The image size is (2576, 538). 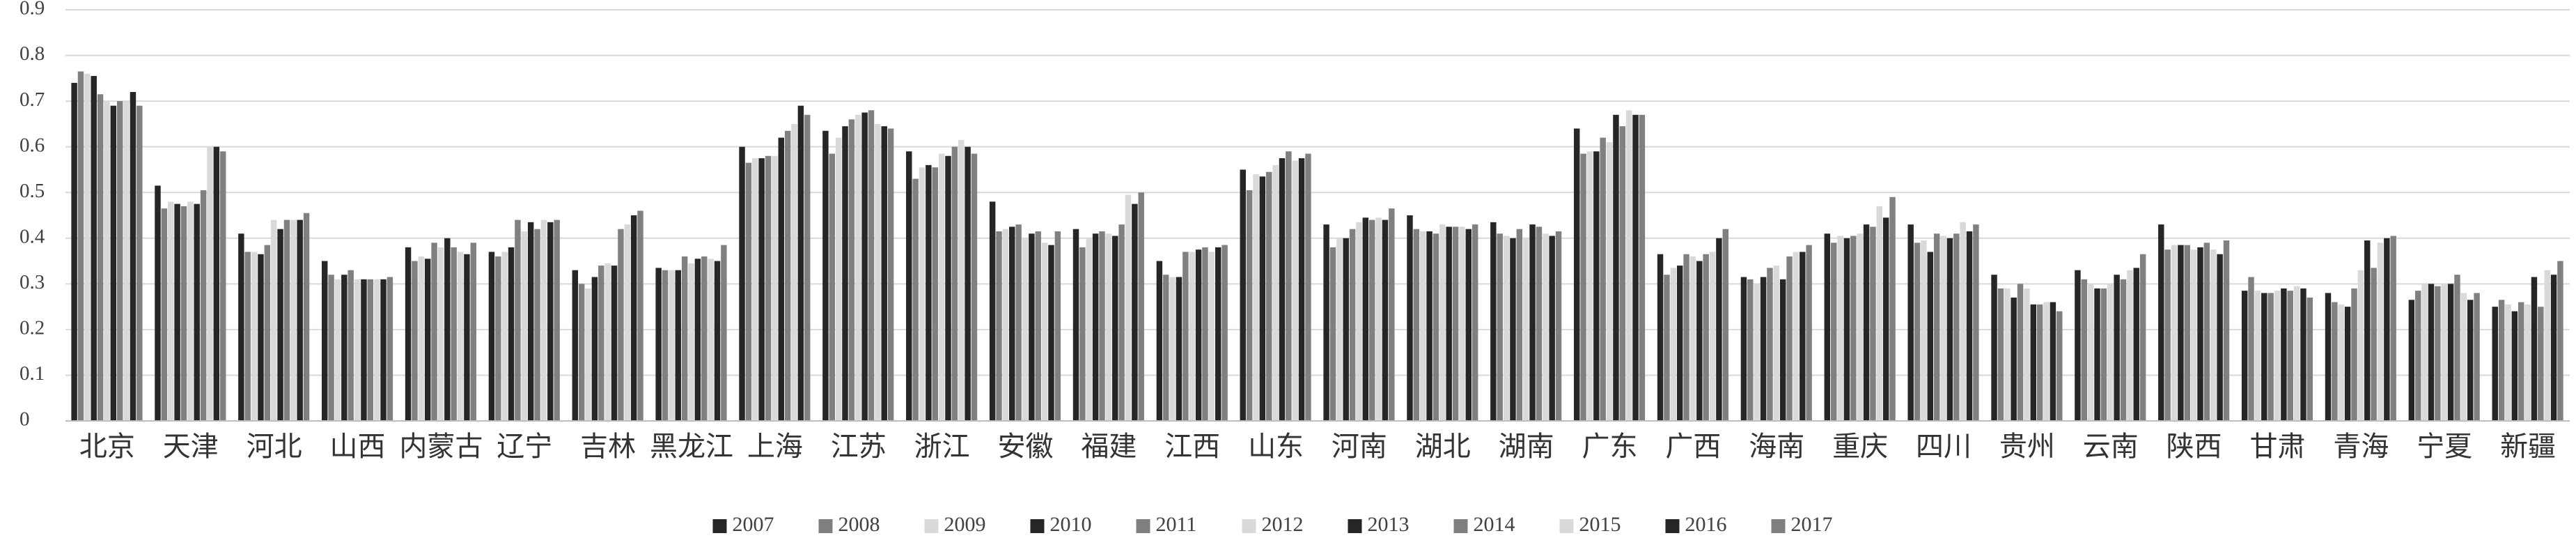 I want to click on legend-label: 2008, so click(x=859, y=524).